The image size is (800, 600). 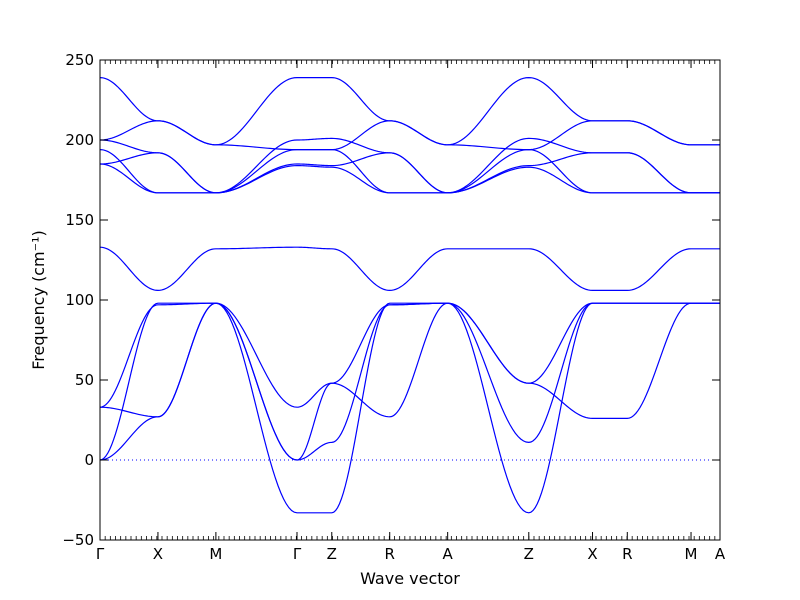 What do you see at coordinates (84, 380) in the screenshot?
I see `y-tick-label: 50` at bounding box center [84, 380].